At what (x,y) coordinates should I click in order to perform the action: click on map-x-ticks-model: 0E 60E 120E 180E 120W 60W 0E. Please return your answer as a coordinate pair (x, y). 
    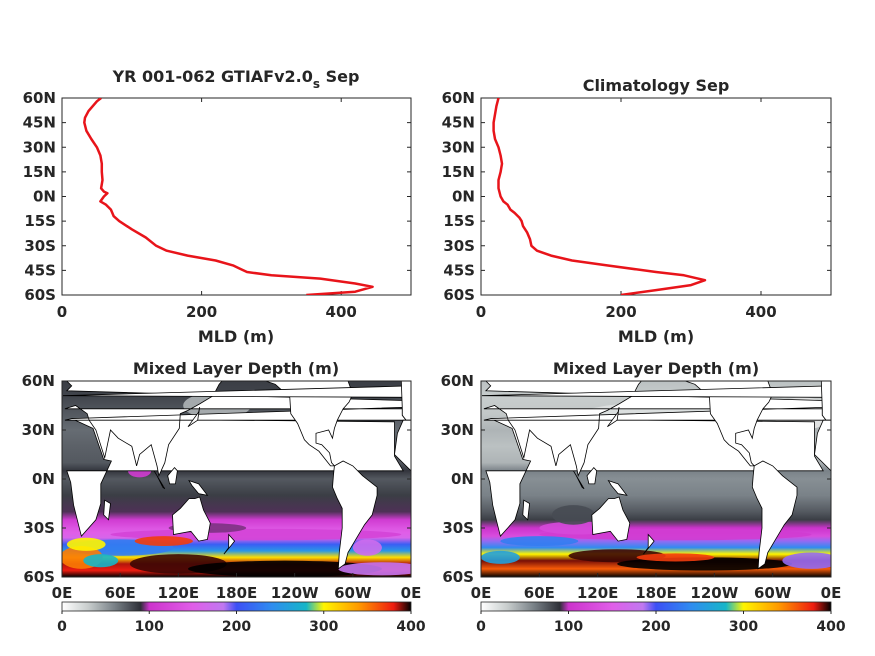
    Looking at the image, I should click on (237, 587).